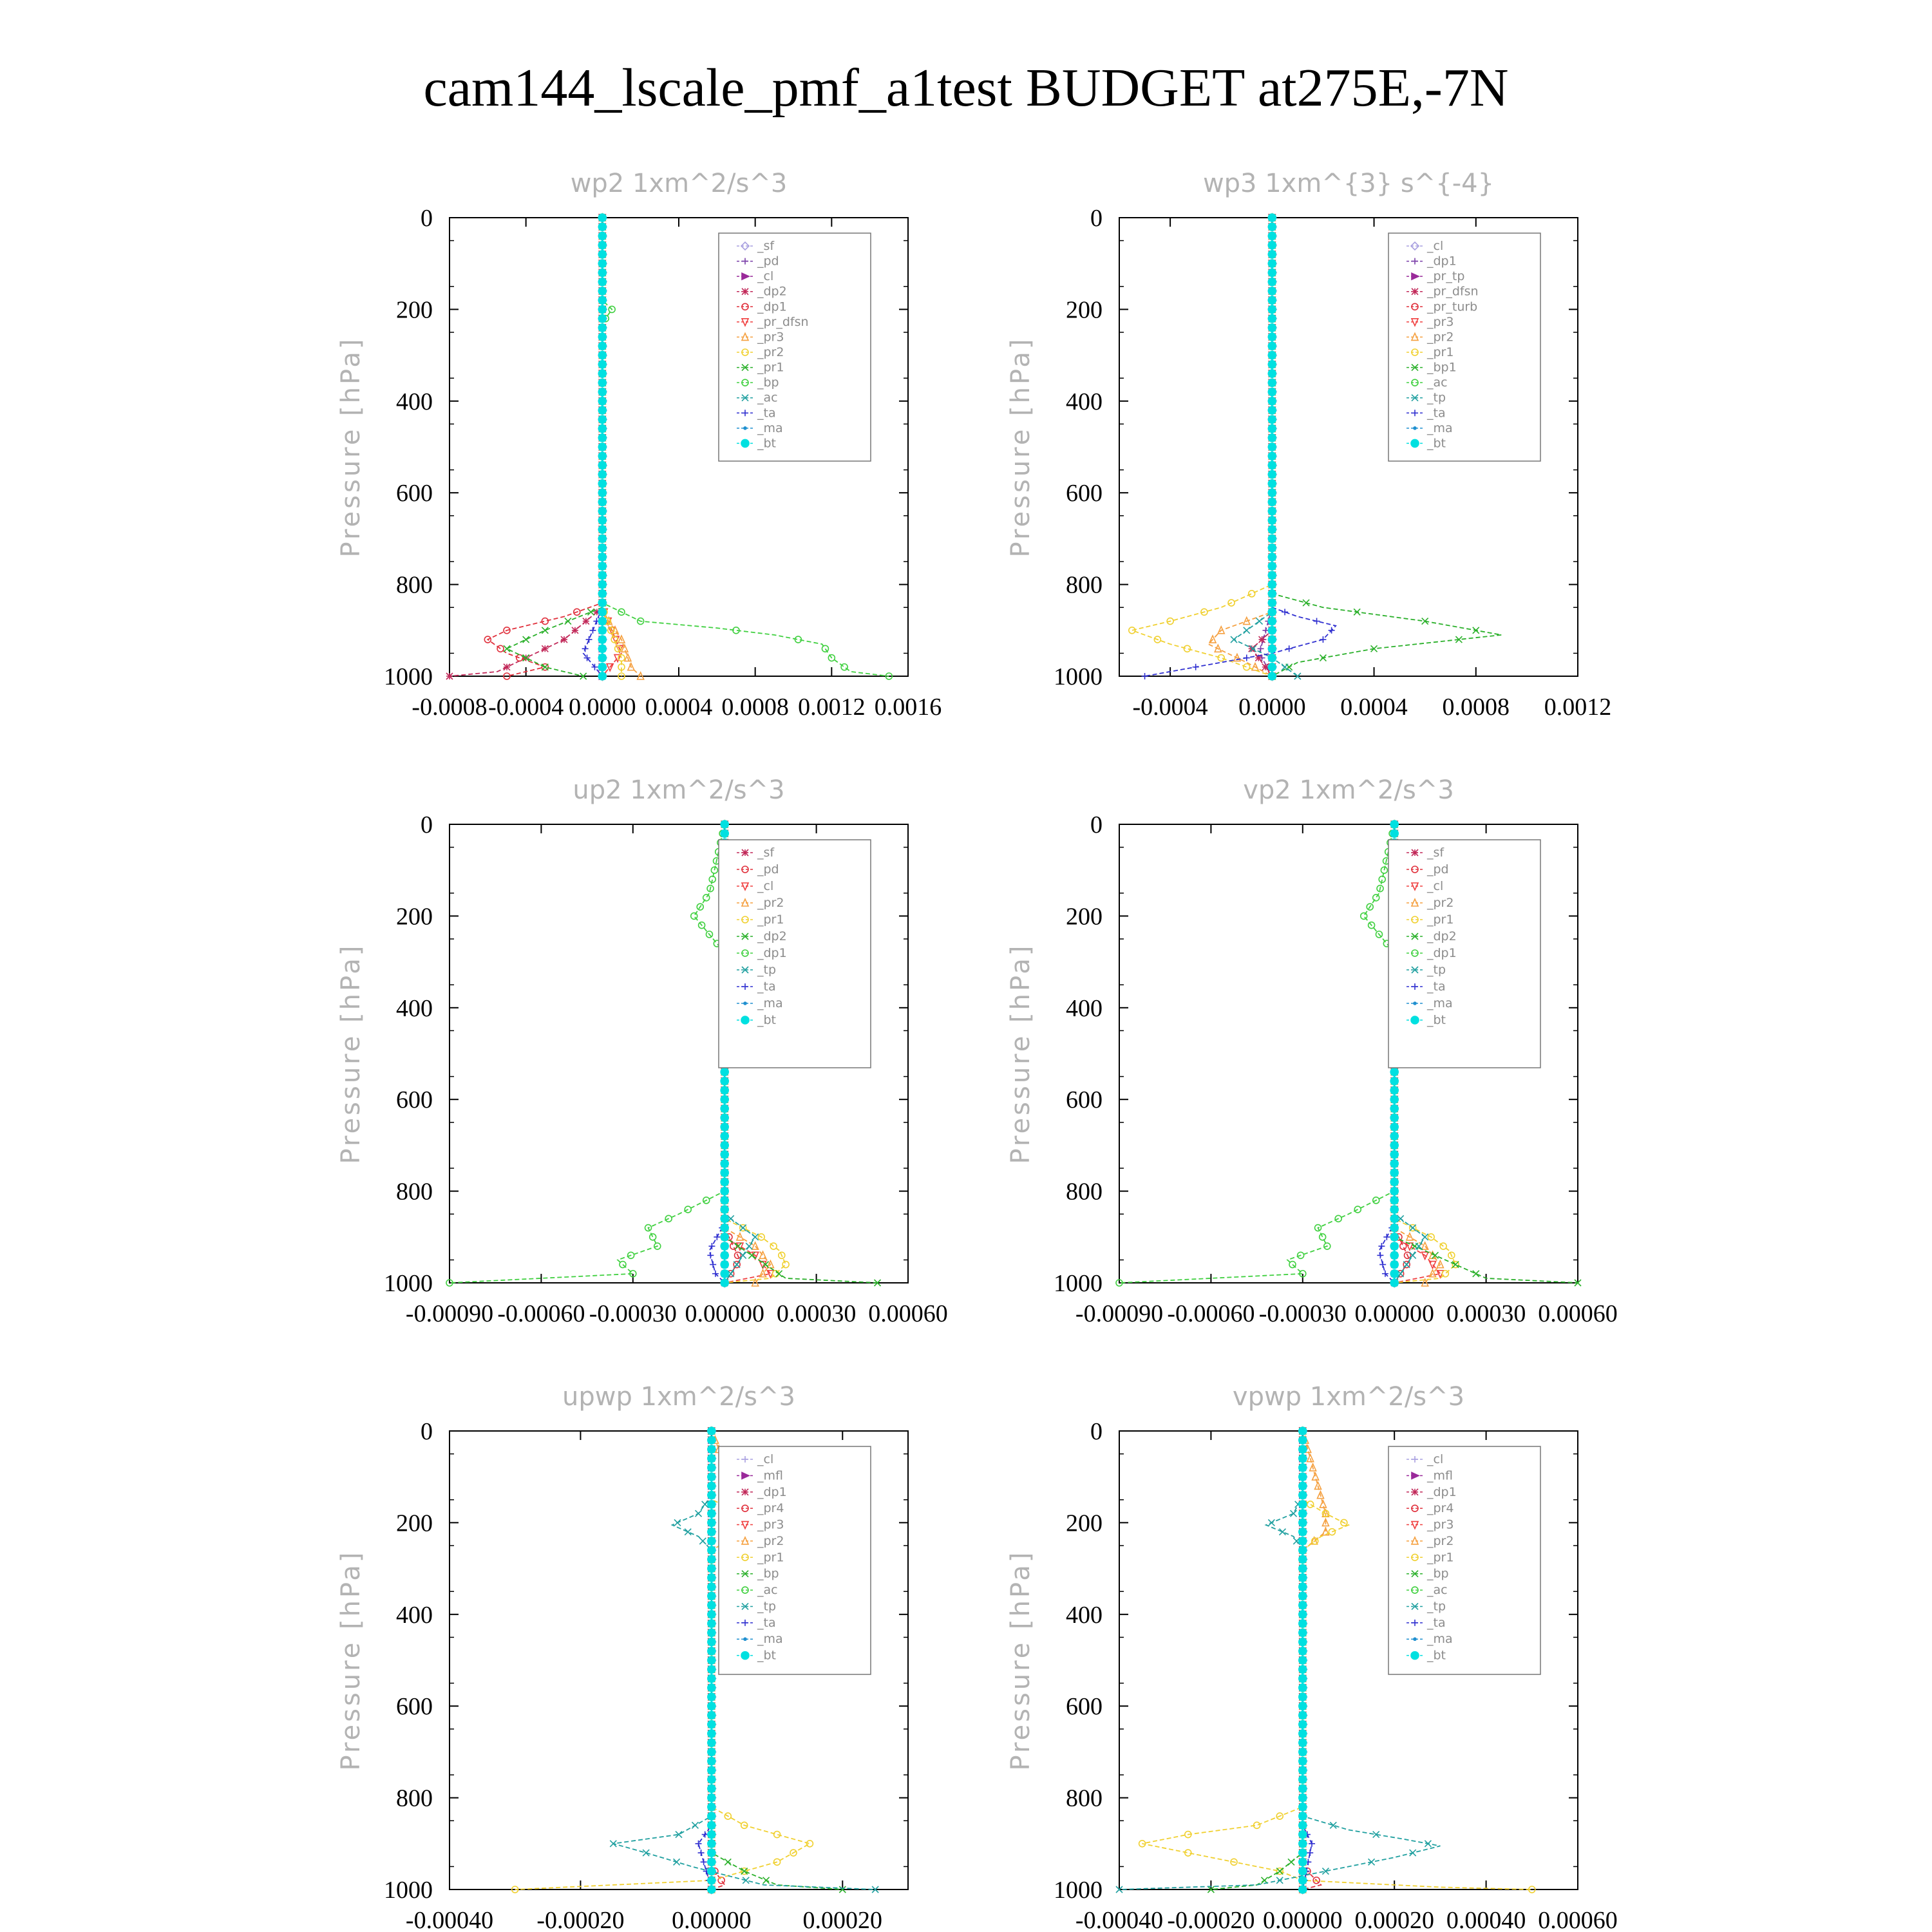  What do you see at coordinates (766, 1606) in the screenshot?
I see `legend-entry: _tp` at bounding box center [766, 1606].